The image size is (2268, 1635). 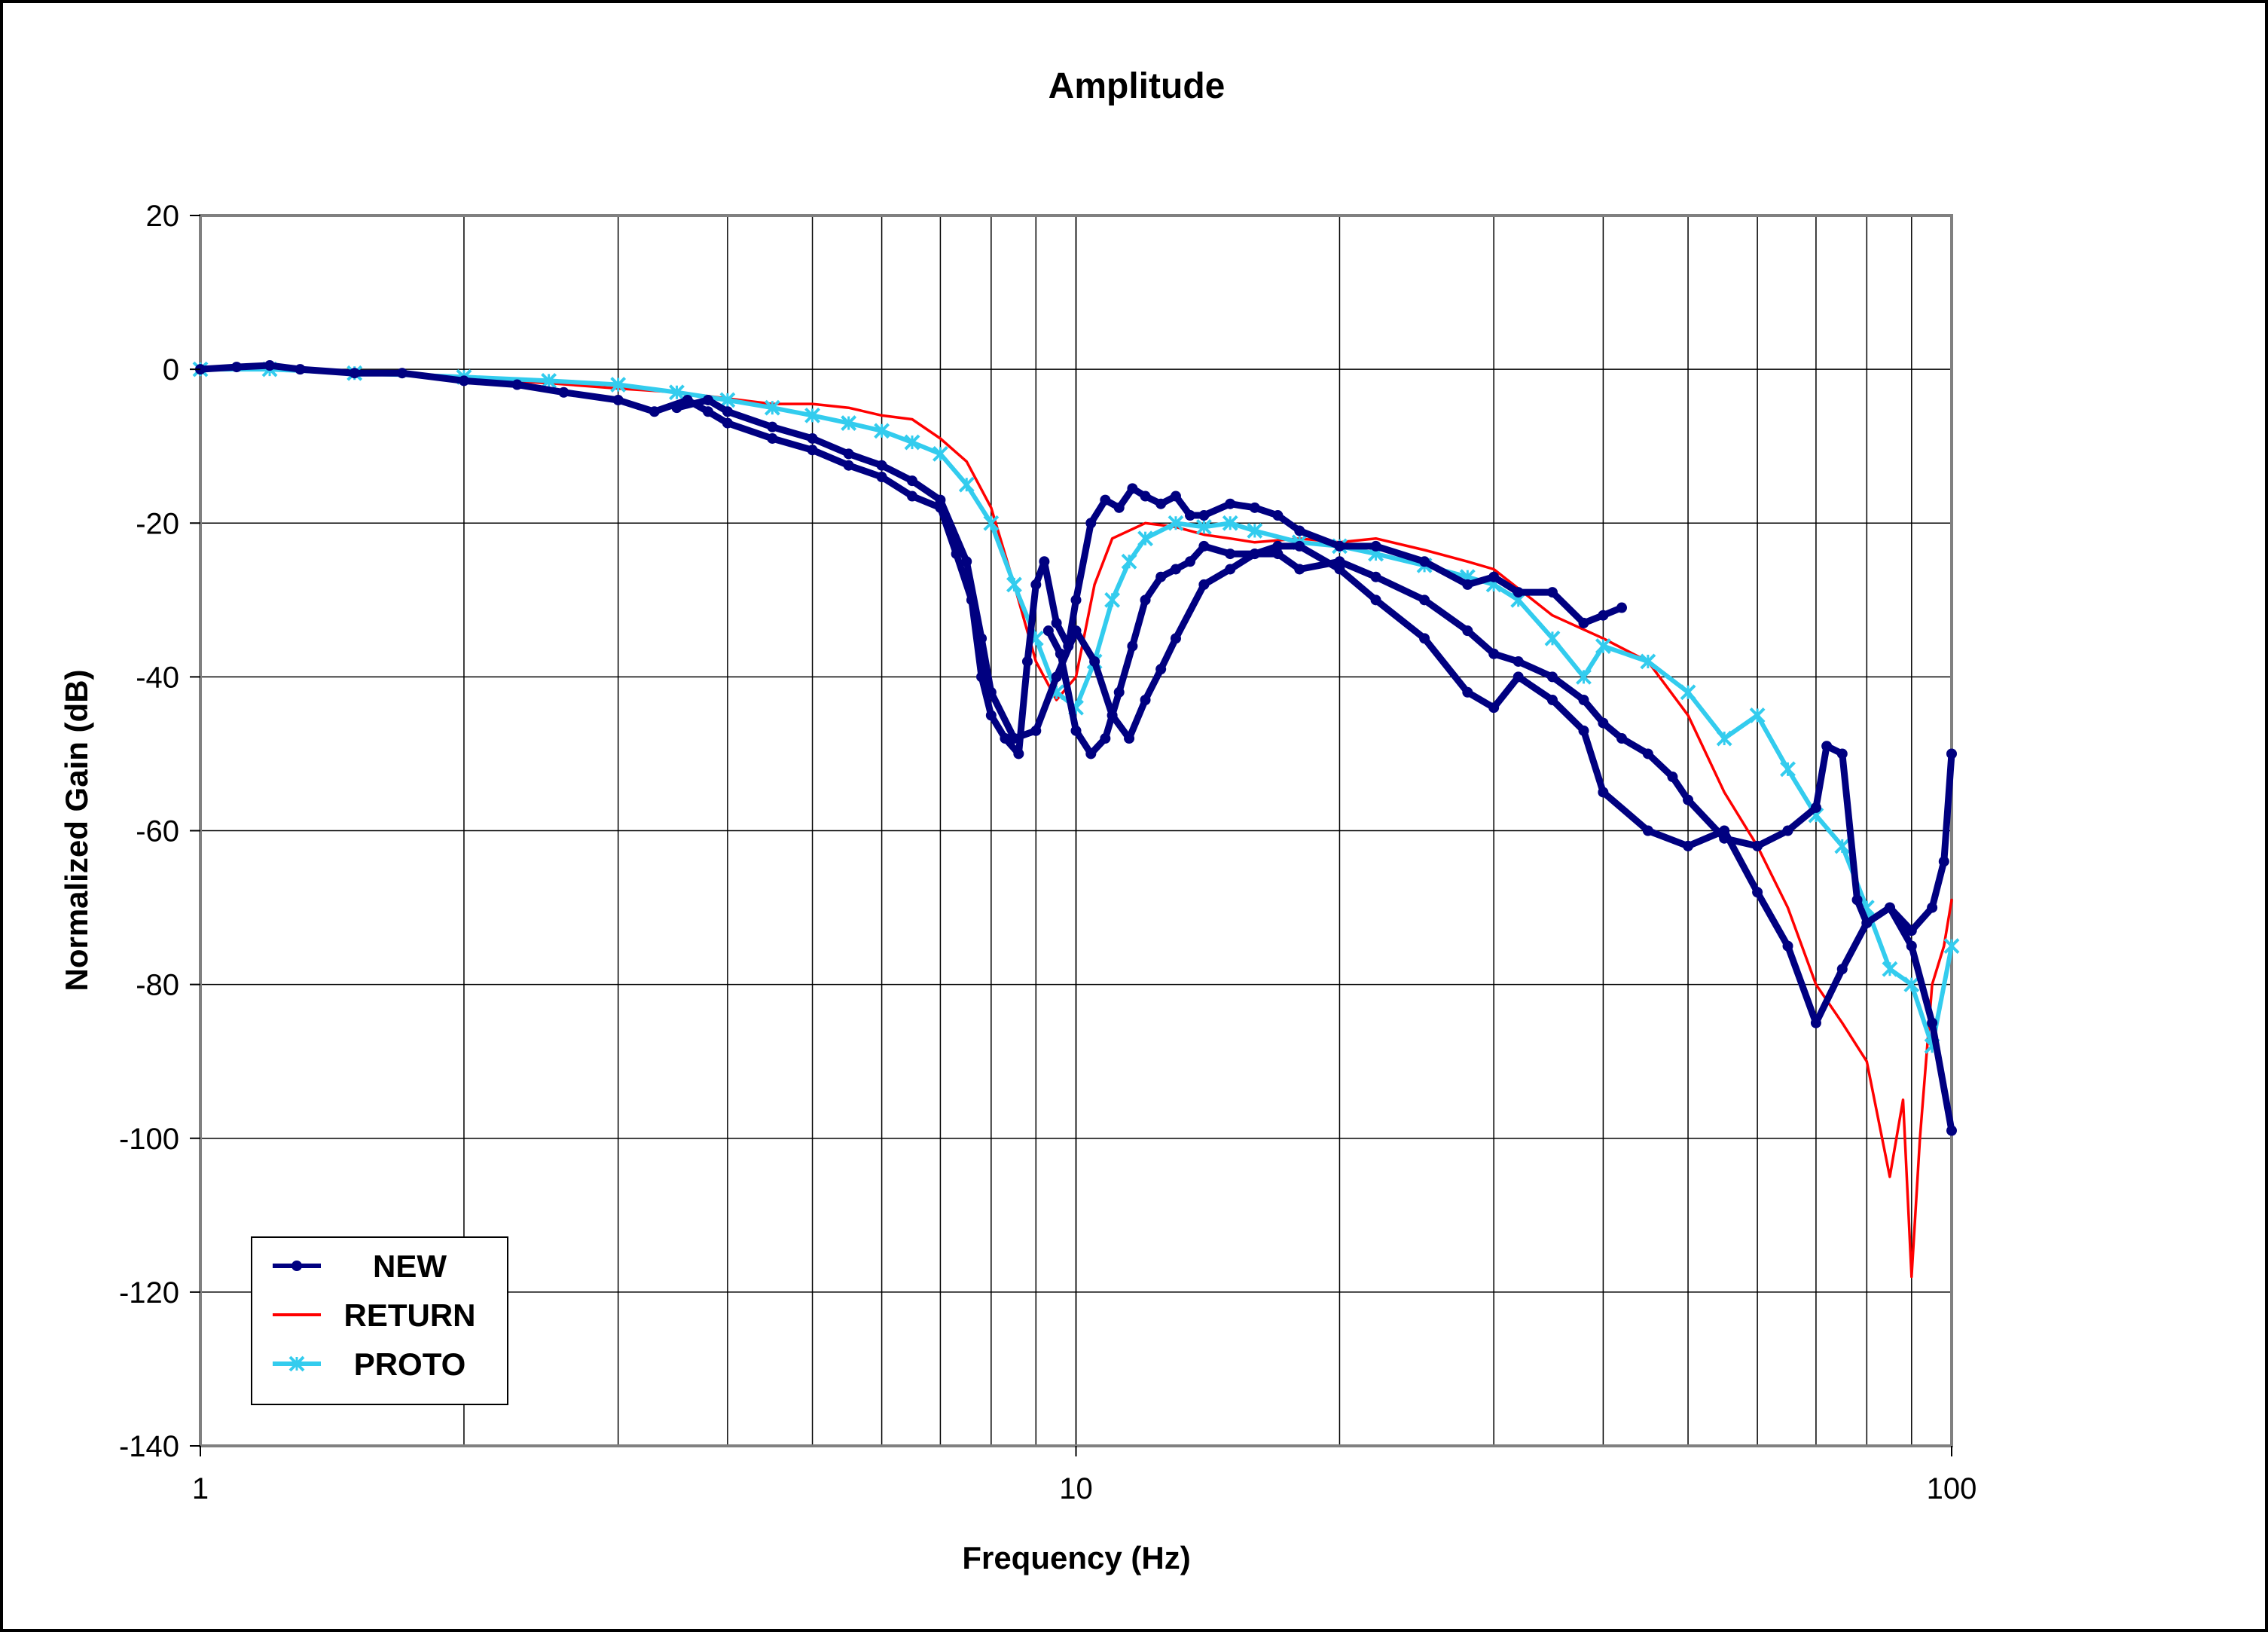 I want to click on y-tick-label: 20, so click(x=163, y=217).